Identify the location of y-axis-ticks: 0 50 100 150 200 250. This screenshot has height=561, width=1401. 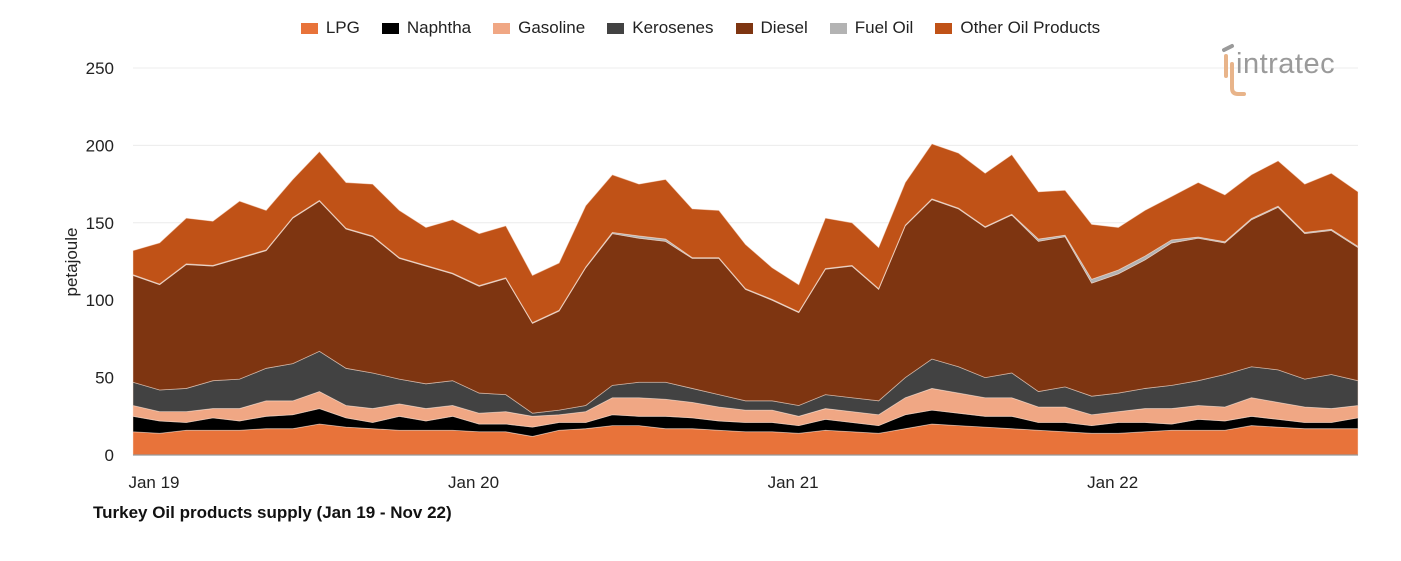
(100, 262).